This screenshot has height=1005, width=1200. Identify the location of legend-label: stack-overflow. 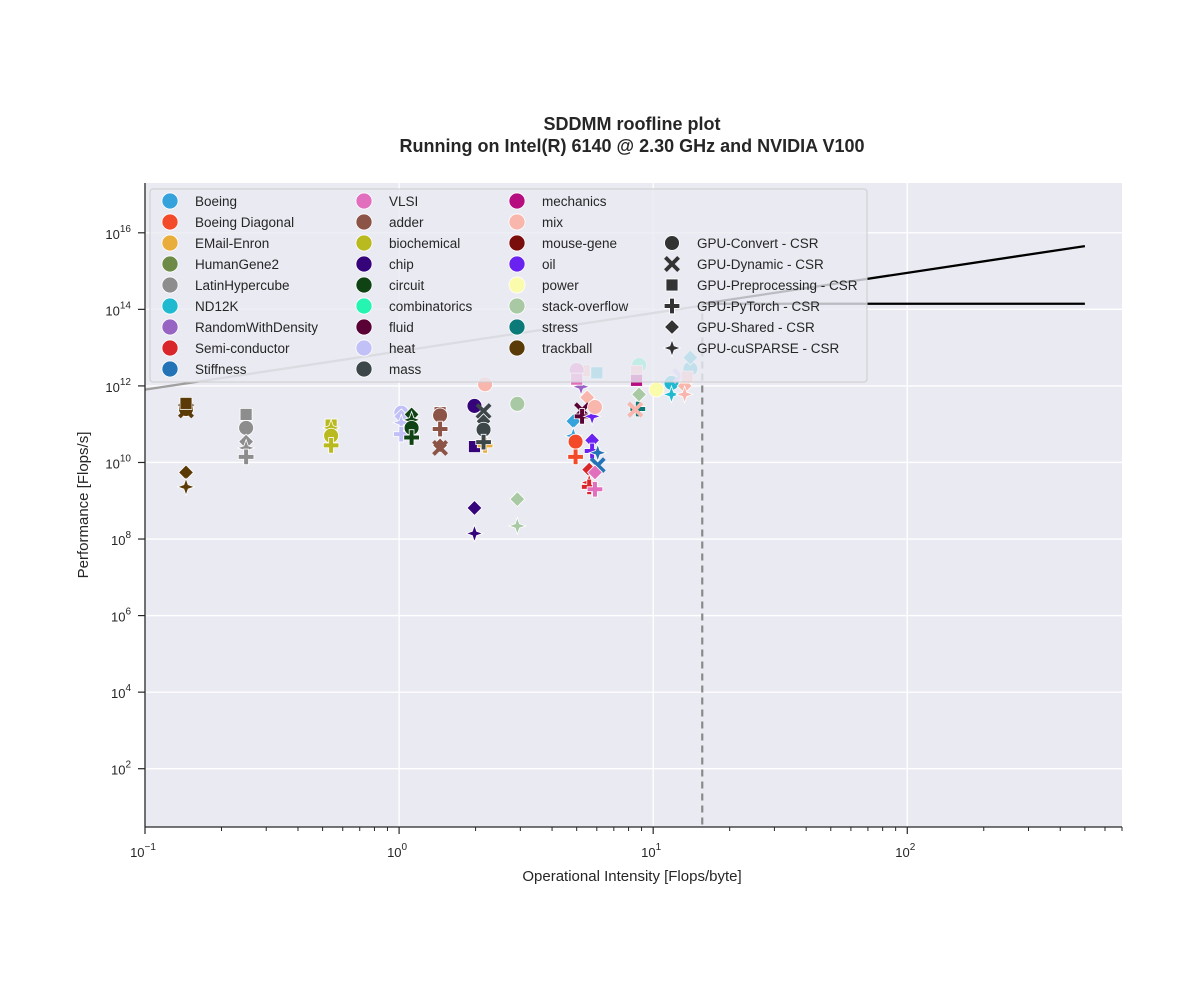
(585, 306).